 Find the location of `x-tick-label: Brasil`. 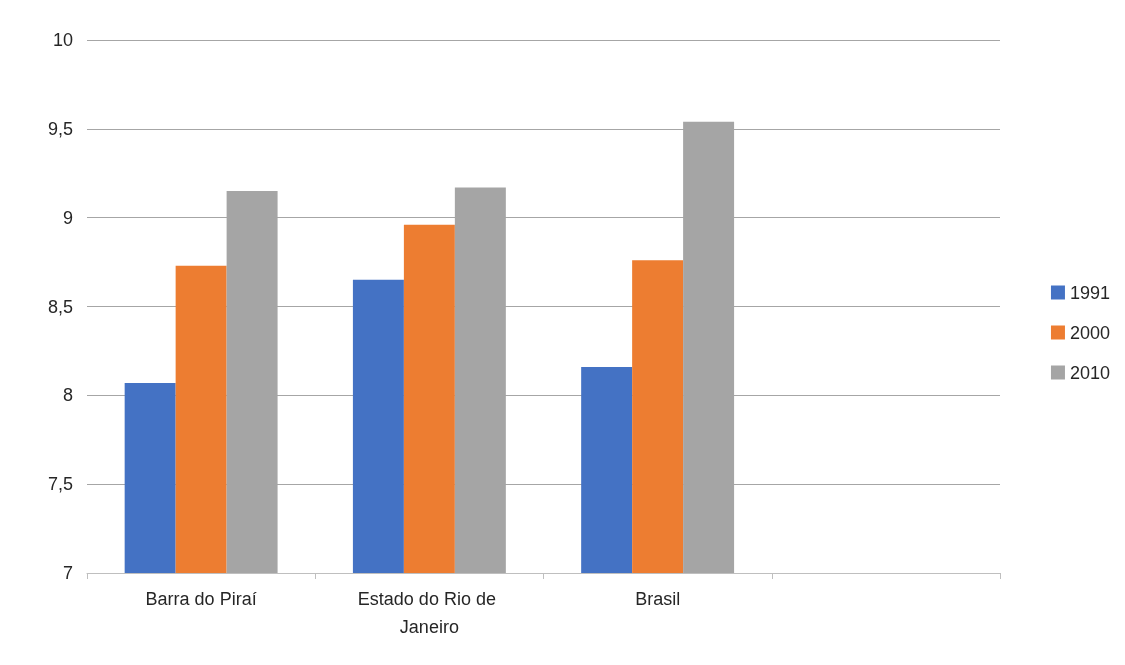

x-tick-label: Brasil is located at coordinates (658, 599).